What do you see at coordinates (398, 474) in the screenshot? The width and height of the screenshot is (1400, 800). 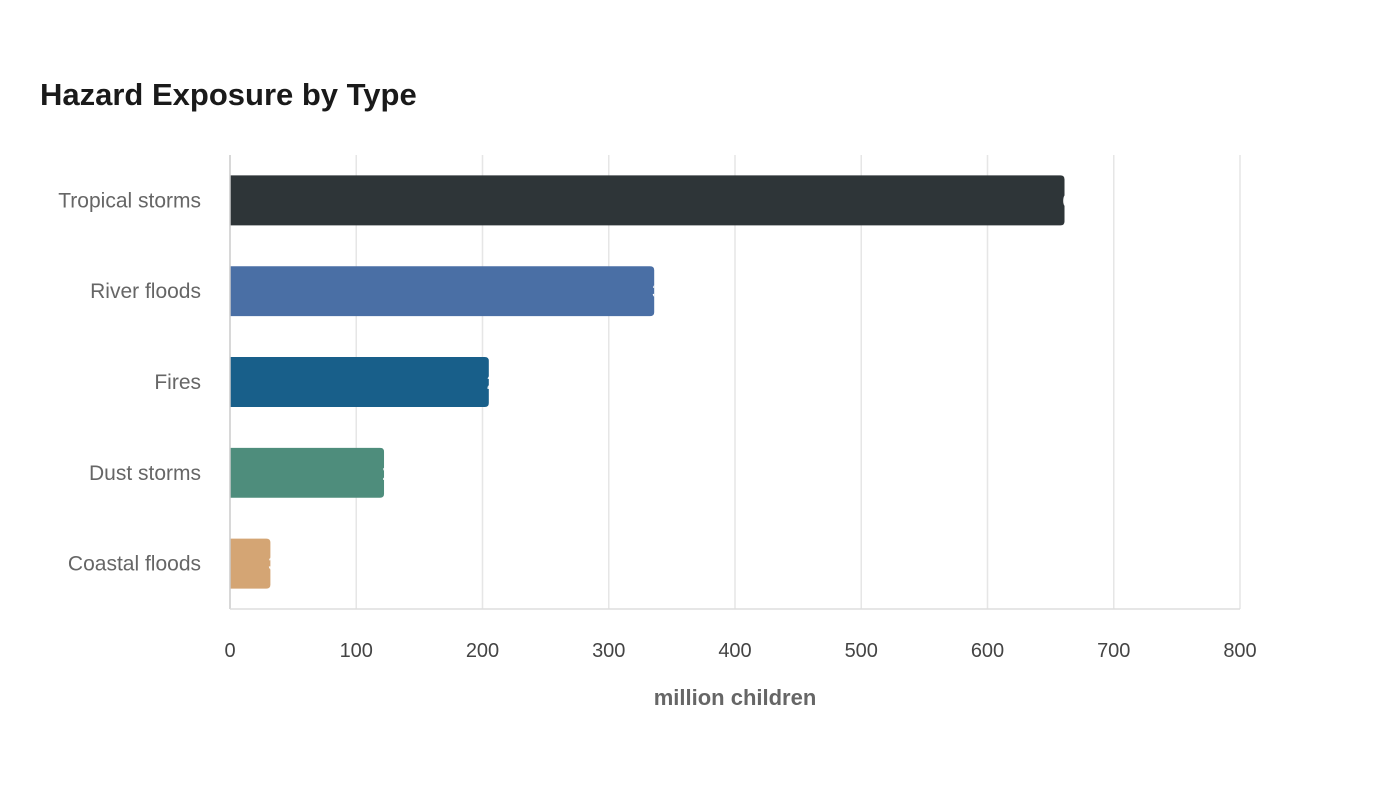 I see `data-label: 122` at bounding box center [398, 474].